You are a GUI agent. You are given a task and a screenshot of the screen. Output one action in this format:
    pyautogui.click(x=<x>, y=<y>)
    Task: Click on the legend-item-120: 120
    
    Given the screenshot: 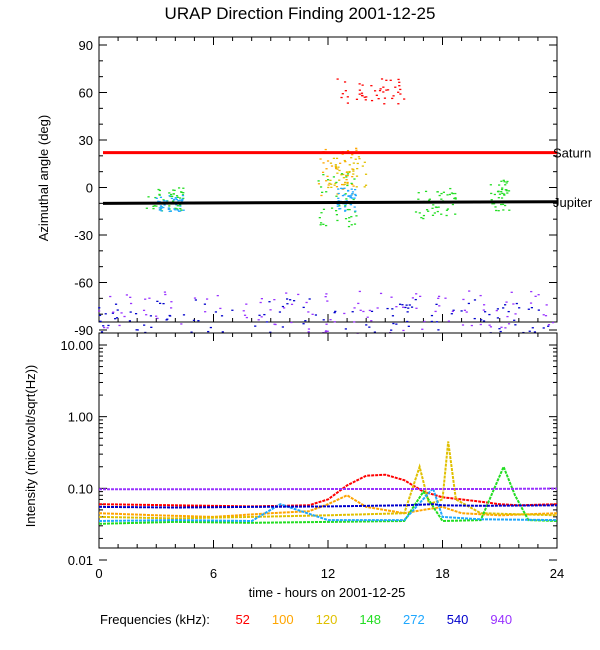 What is the action you would take?
    pyautogui.click(x=326, y=619)
    